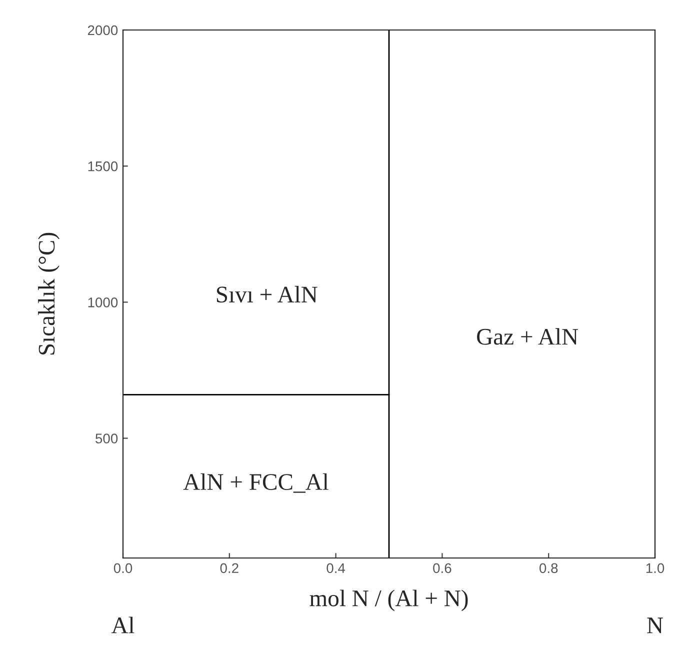  I want to click on annotation: Sıvı + AlN, so click(267, 294).